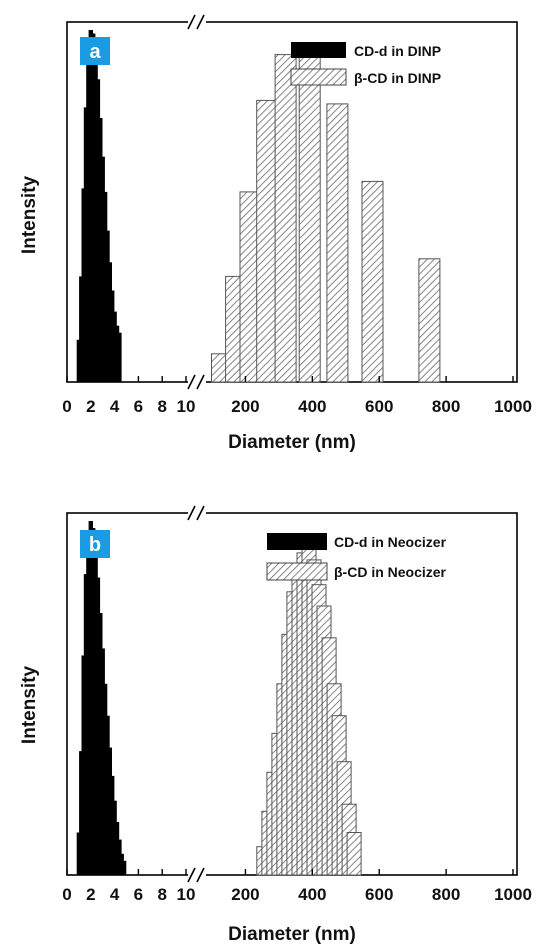 The height and width of the screenshot is (946, 543). I want to click on panel-badge-label: b, so click(95, 545).